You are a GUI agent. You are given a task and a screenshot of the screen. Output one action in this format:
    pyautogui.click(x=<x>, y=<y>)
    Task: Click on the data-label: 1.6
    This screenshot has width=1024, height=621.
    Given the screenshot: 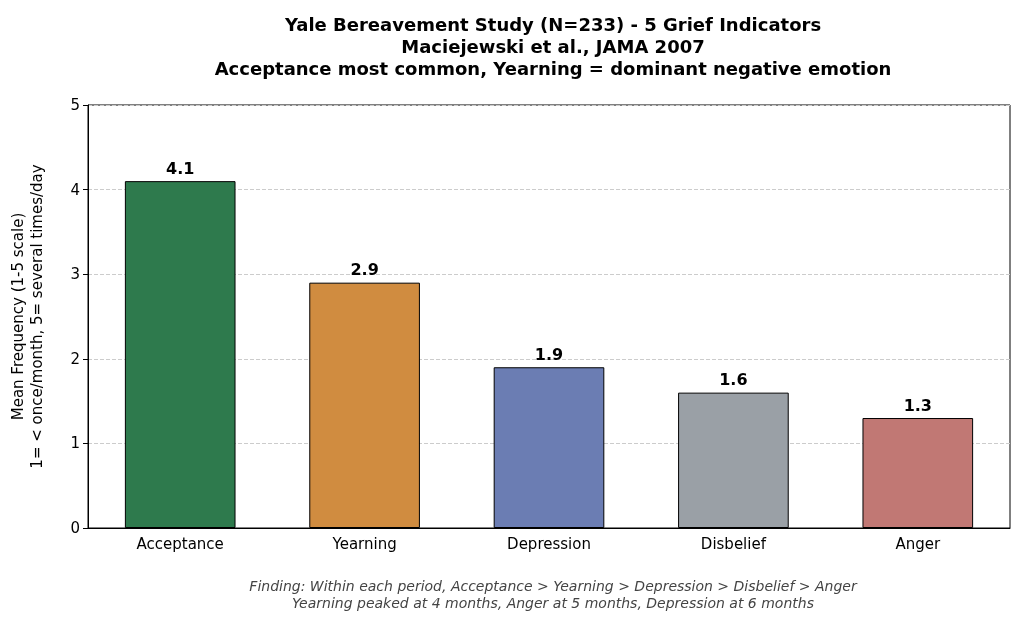 What is the action you would take?
    pyautogui.click(x=733, y=380)
    